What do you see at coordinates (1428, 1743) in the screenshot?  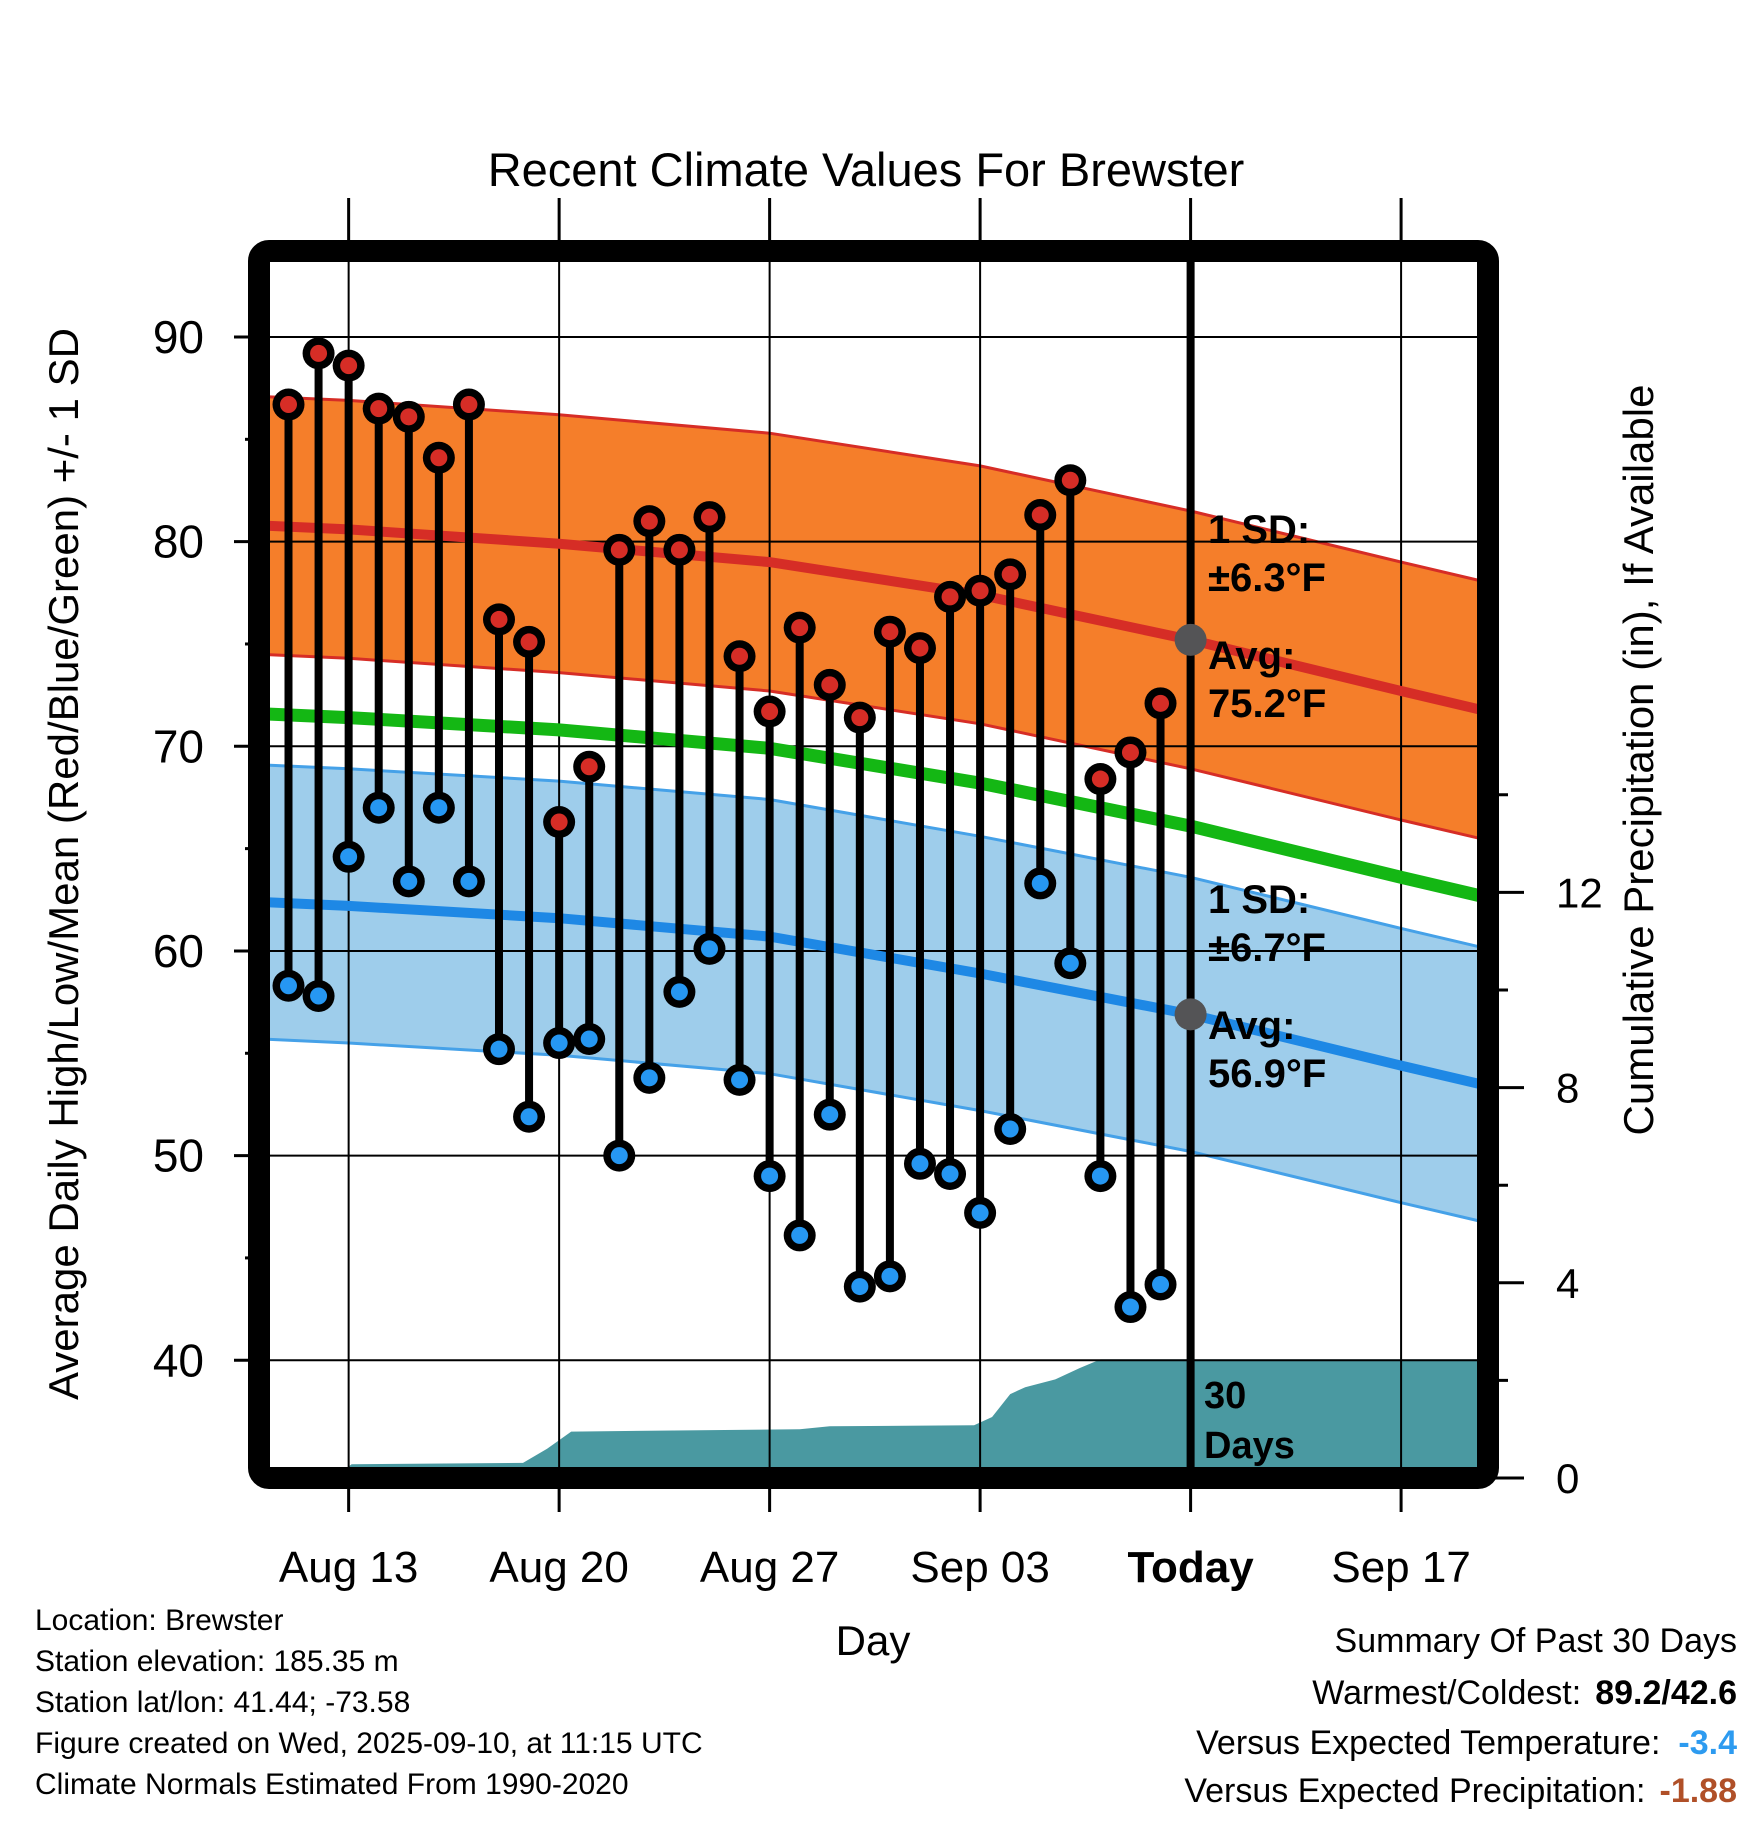 I see `vs-temp-label: Versus Expected Temperature:` at bounding box center [1428, 1743].